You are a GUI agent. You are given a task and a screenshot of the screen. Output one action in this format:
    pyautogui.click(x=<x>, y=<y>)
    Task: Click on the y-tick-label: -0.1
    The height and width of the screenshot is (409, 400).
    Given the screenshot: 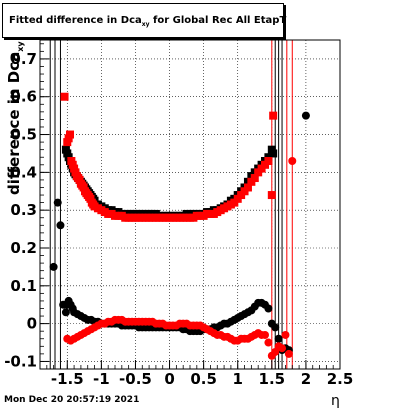 What is the action you would take?
    pyautogui.click(x=20, y=361)
    